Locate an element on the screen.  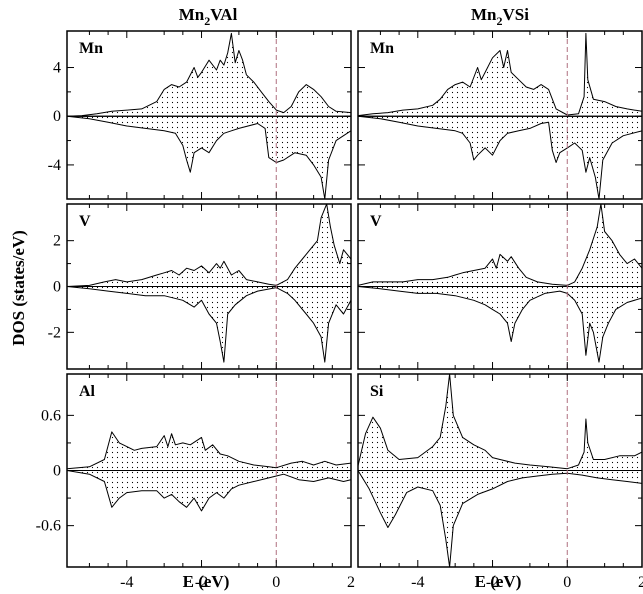
element-label: Si is located at coordinates (377, 391).